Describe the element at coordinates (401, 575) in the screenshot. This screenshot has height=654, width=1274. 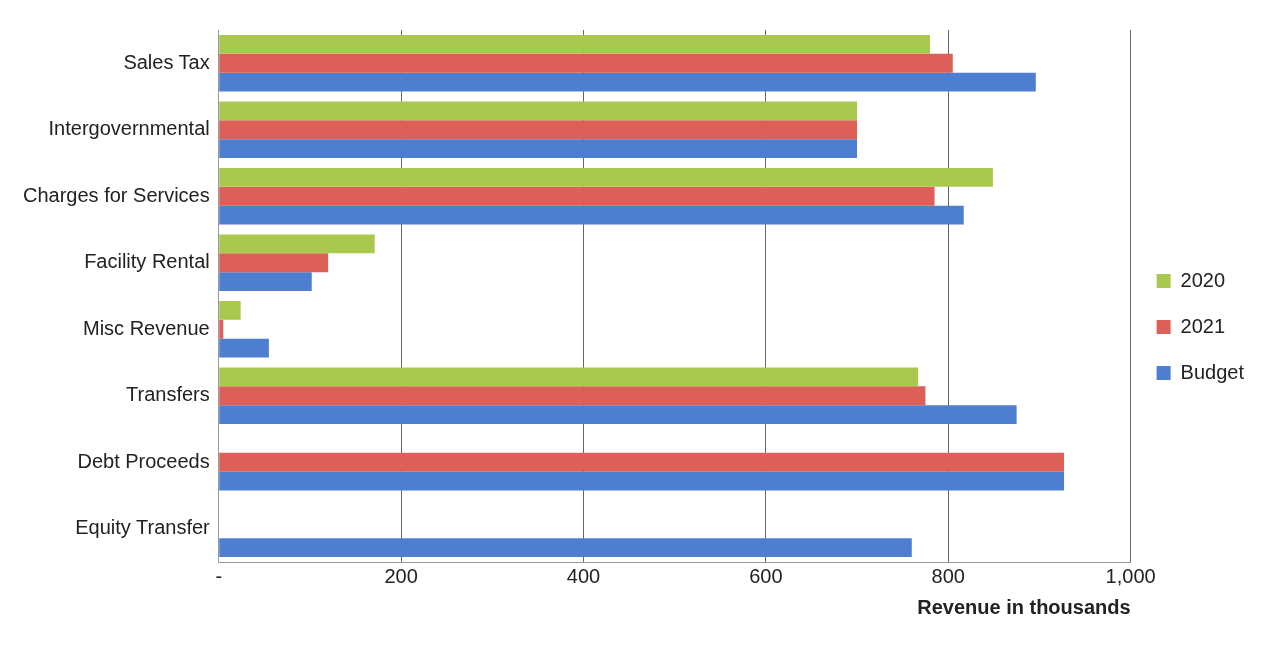
I see `x-tick-label: 200` at that location.